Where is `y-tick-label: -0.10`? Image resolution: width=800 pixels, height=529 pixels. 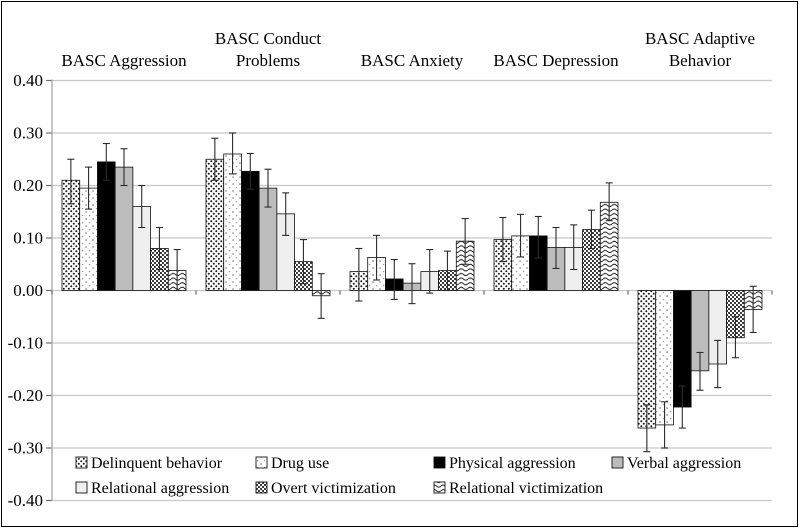 y-tick-label: -0.10 is located at coordinates (25, 343).